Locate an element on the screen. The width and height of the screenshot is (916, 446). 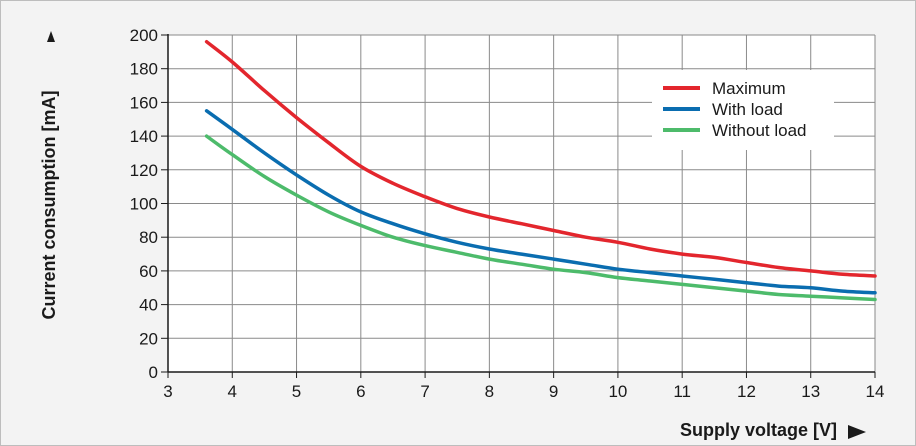
x-tick-label: 12 is located at coordinates (746, 391).